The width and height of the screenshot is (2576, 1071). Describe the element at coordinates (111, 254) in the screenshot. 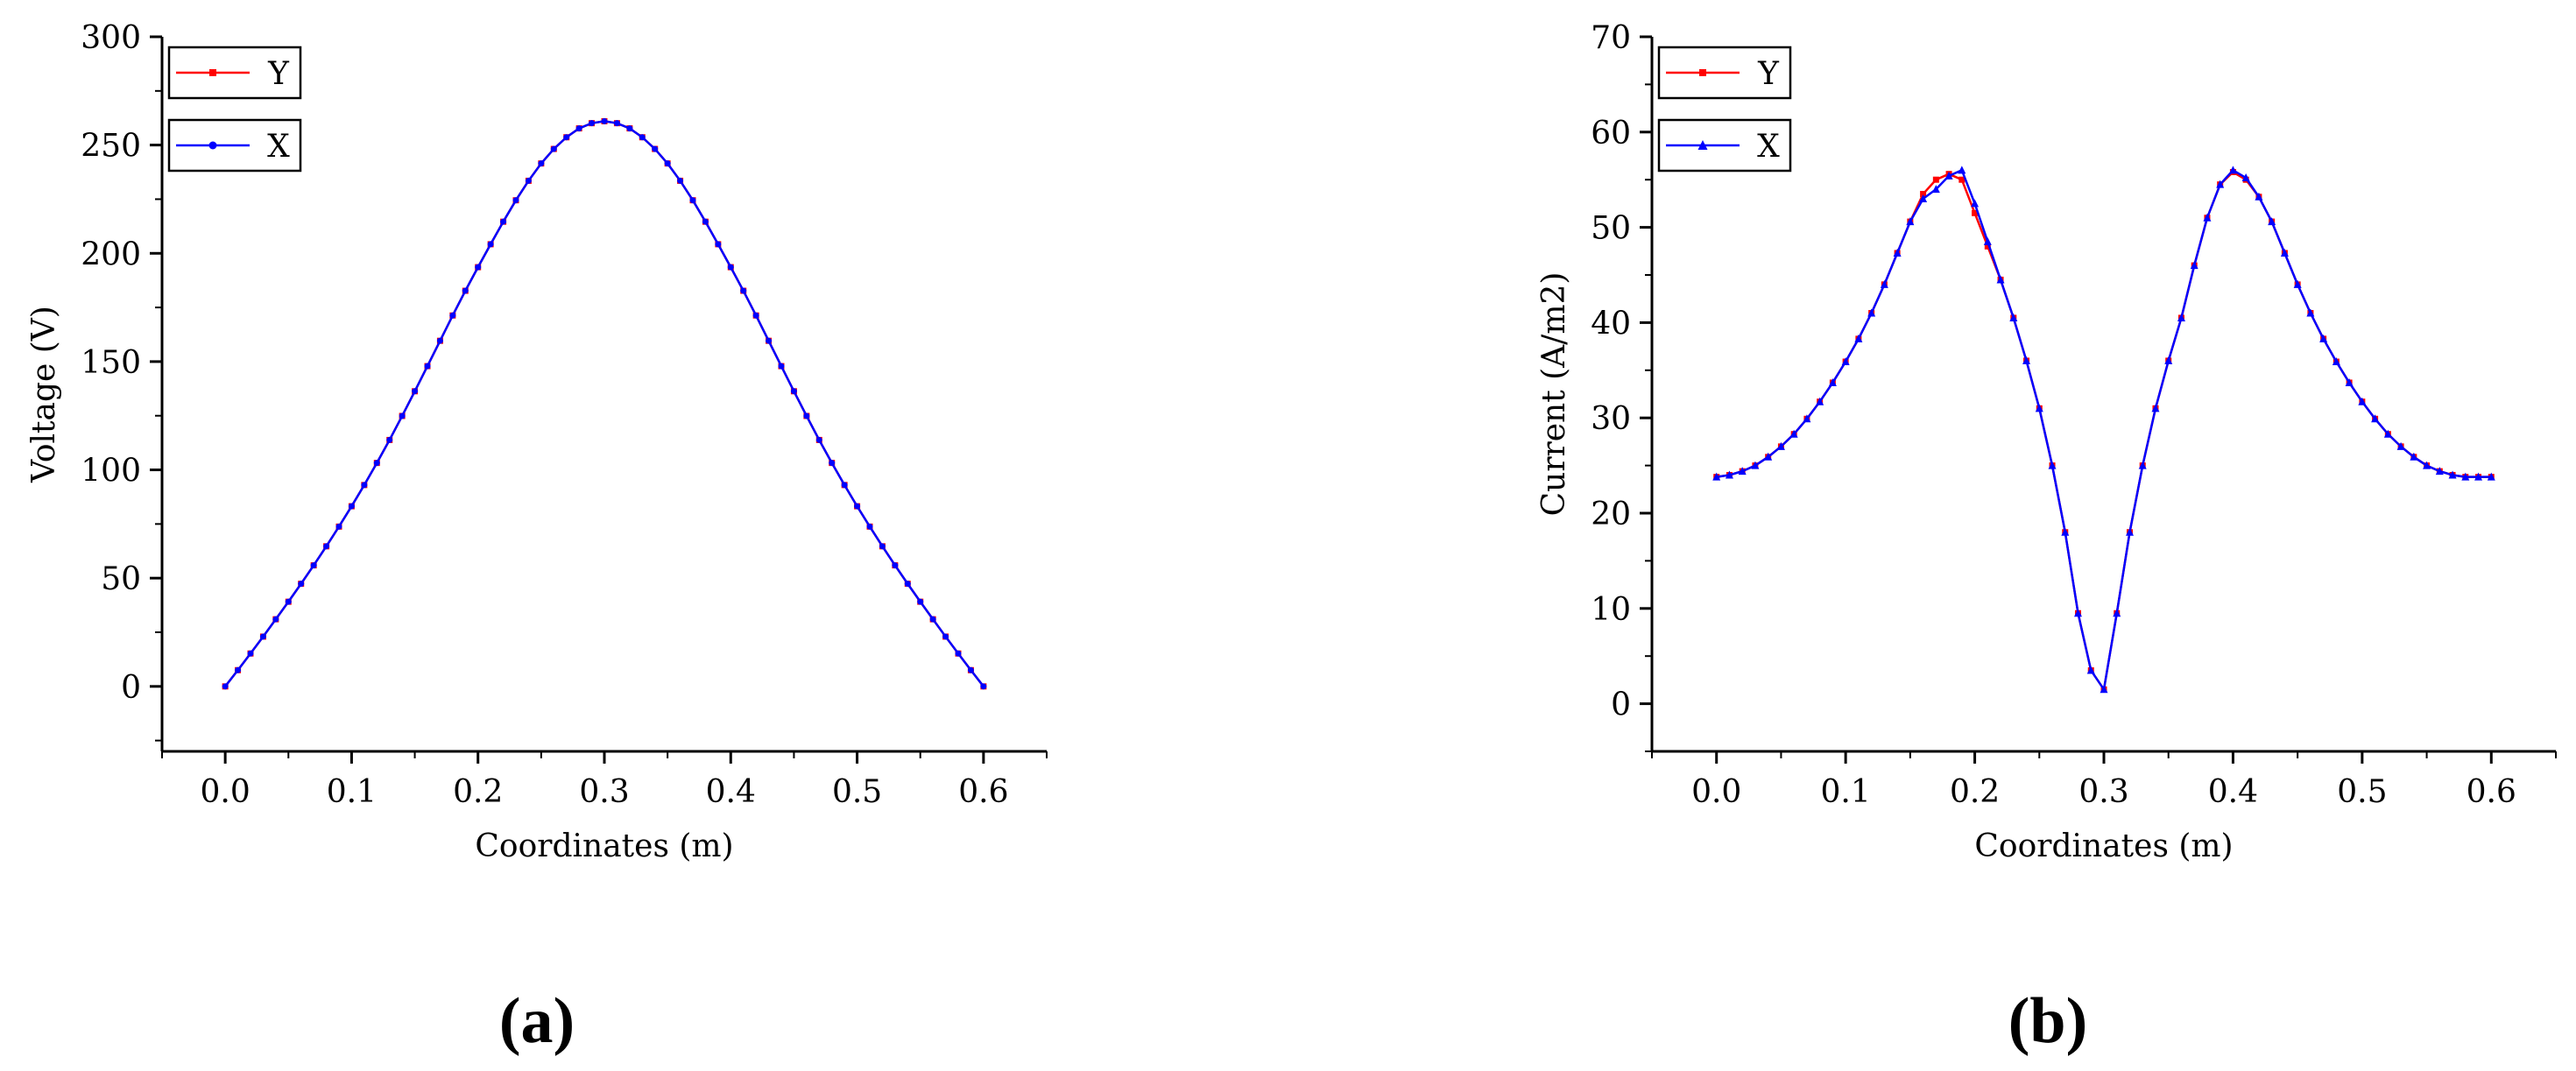

I see `y-tick-label: 200` at that location.